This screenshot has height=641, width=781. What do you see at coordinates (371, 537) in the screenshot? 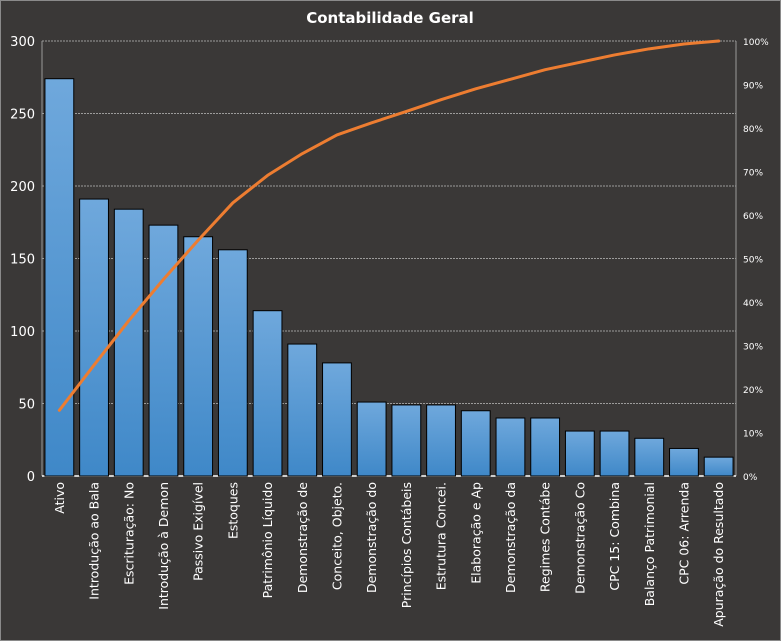
I see `x-tick-label: Demonstração do` at bounding box center [371, 537].